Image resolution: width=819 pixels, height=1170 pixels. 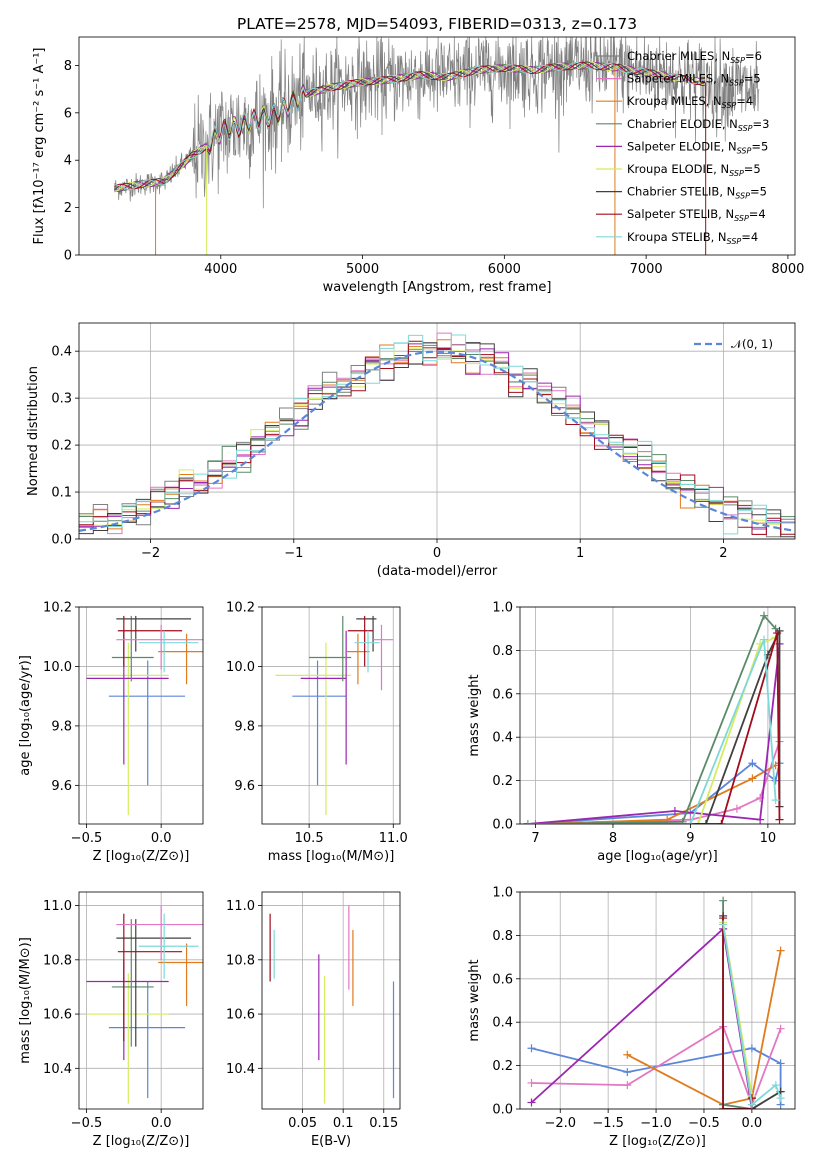 What do you see at coordinates (656, 1123) in the screenshot?
I see `x-tick-label: −1.0` at bounding box center [656, 1123].